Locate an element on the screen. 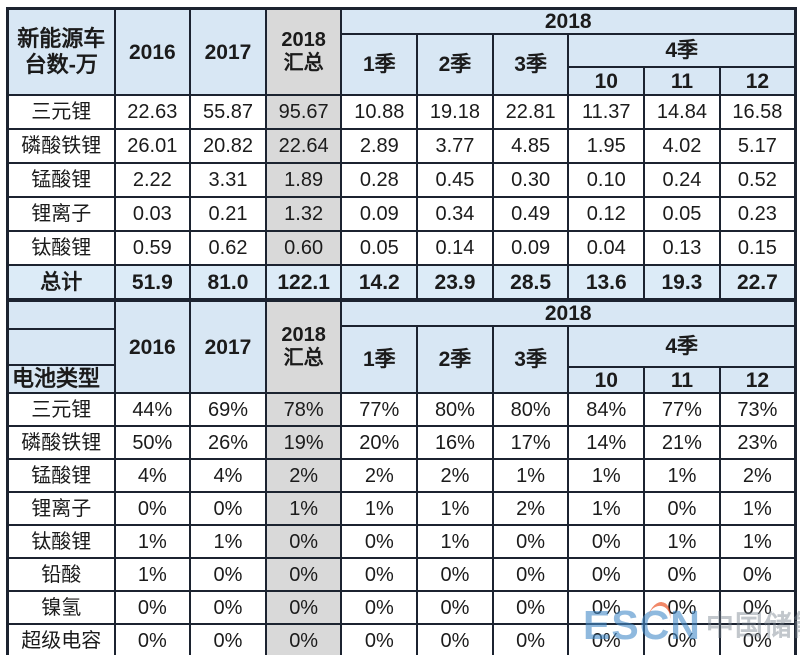 Image resolution: width=800 pixels, height=655 pixels. value-cell: 1.89 is located at coordinates (303, 180).